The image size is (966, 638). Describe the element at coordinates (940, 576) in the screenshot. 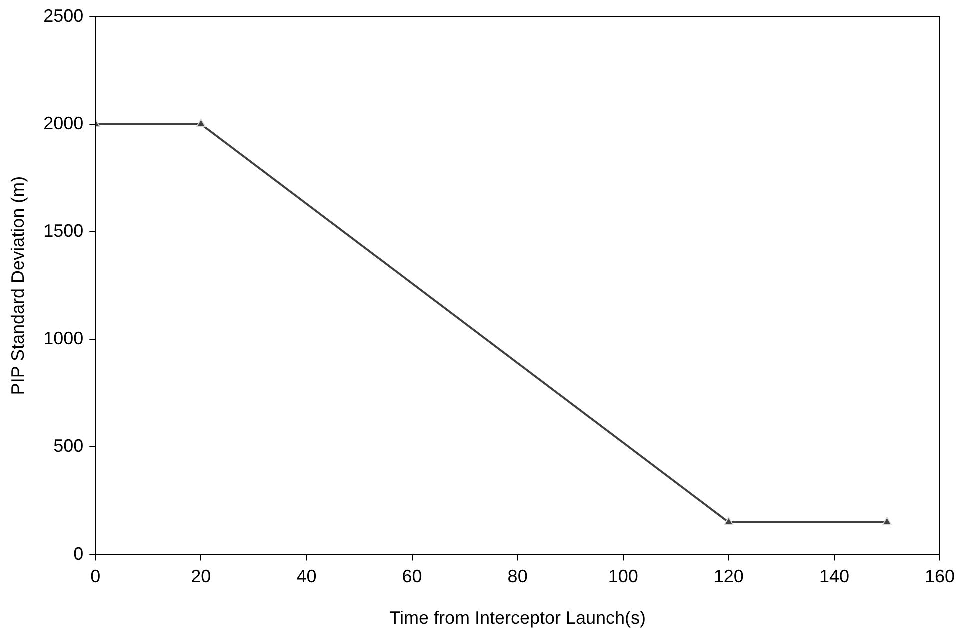

I see `x-tick-label: 160` at that location.